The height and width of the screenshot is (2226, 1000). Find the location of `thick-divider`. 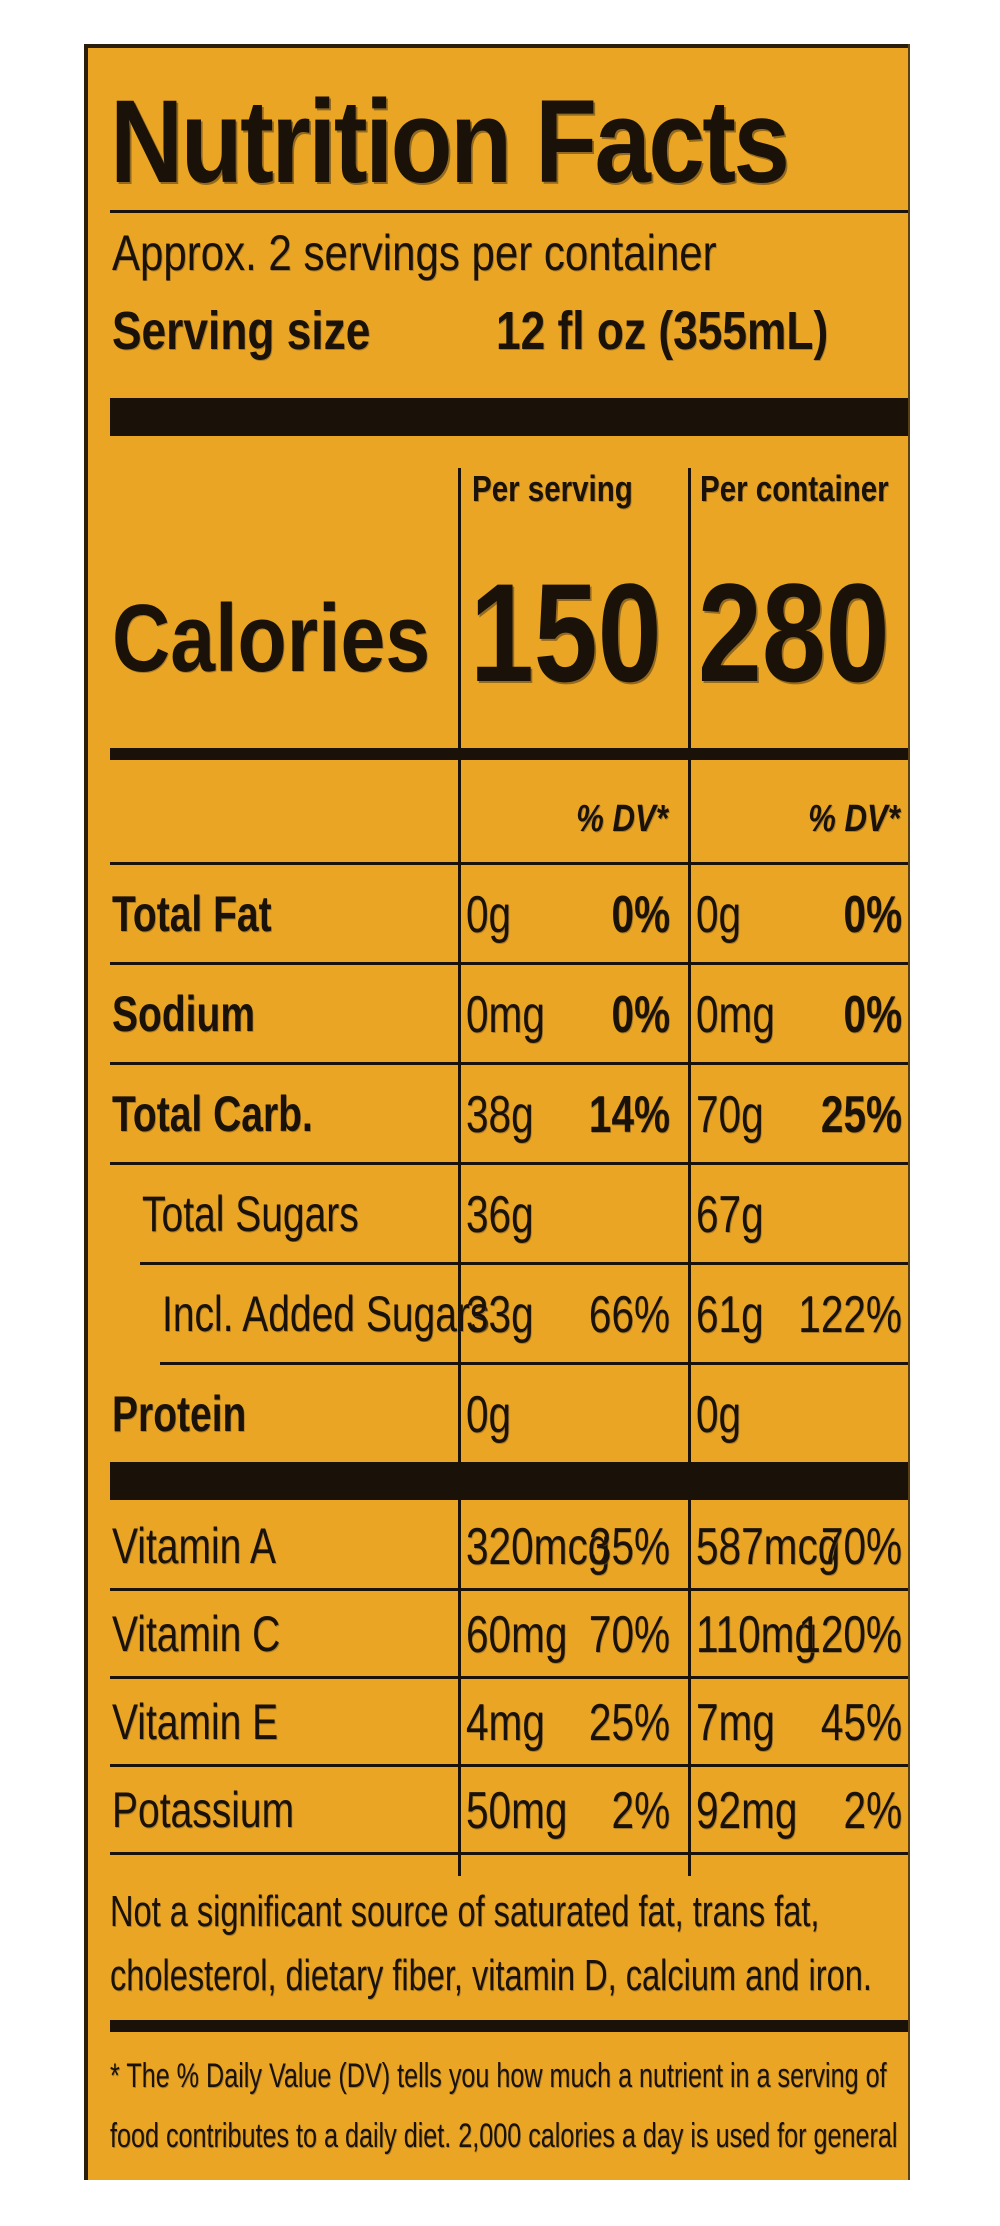

thick-divider is located at coordinates (509, 417).